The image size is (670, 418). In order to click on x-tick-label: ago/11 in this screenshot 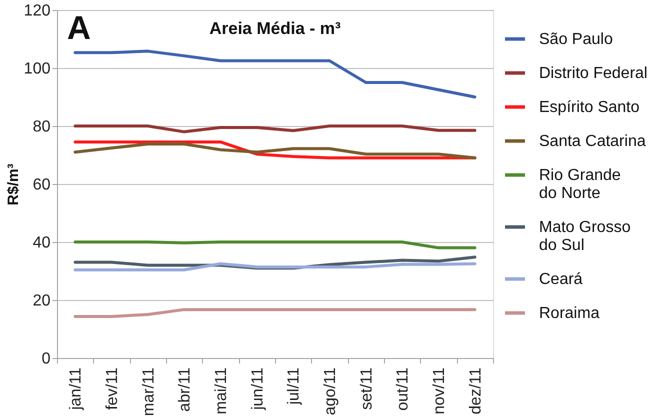, I will do `click(330, 391)`.